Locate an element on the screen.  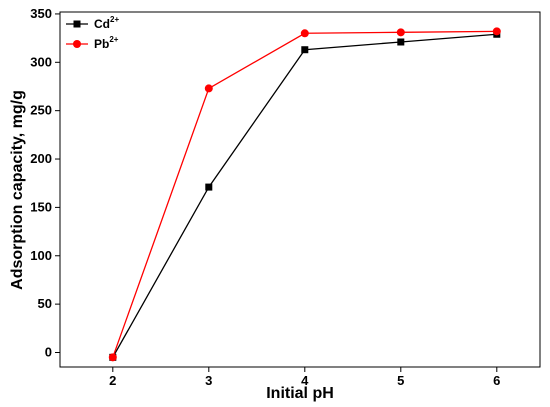
y-tick-label: 0 is located at coordinates (48, 351).